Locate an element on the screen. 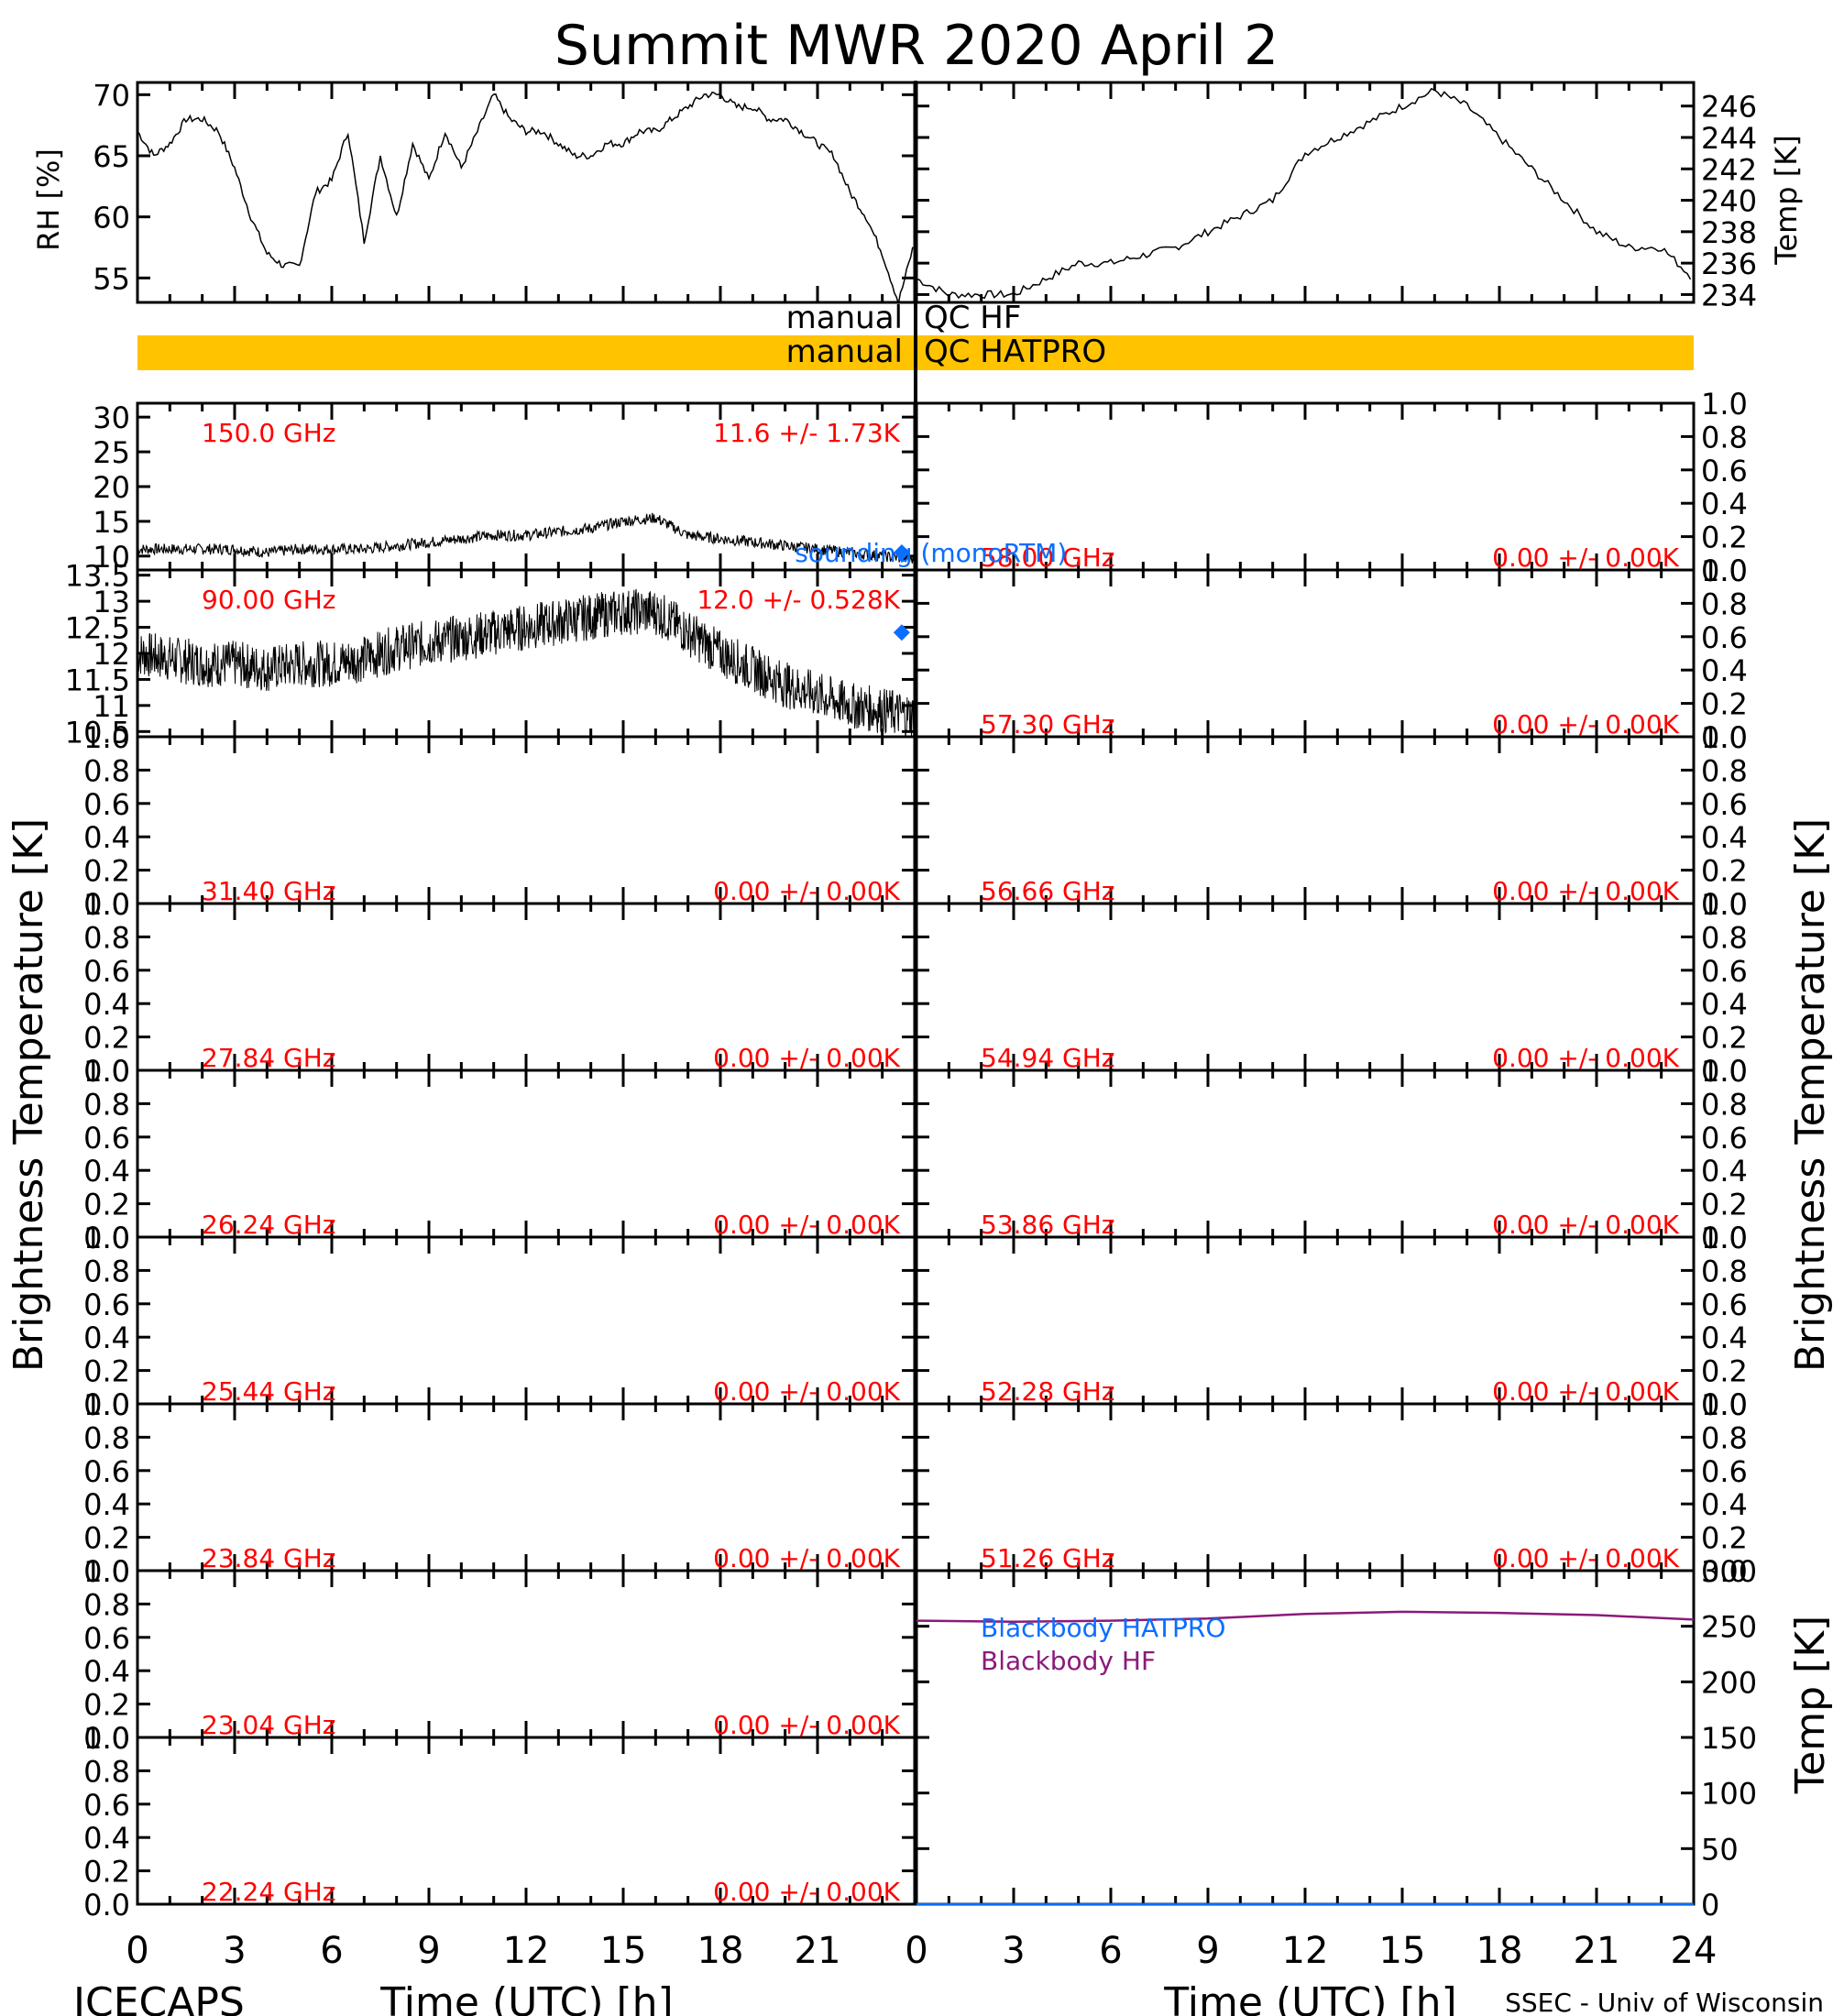  tb5228-panel-ytick-label: 0.8 is located at coordinates (1724, 1271).